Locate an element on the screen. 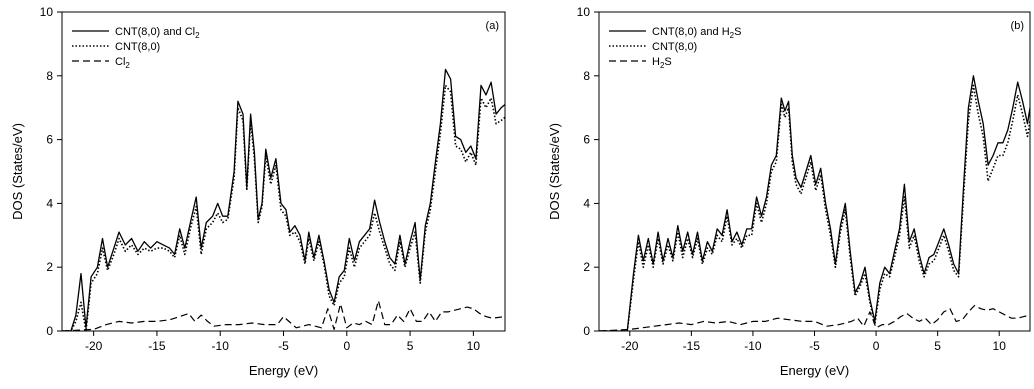  panel-tag-b: (b) is located at coordinates (1017, 26).